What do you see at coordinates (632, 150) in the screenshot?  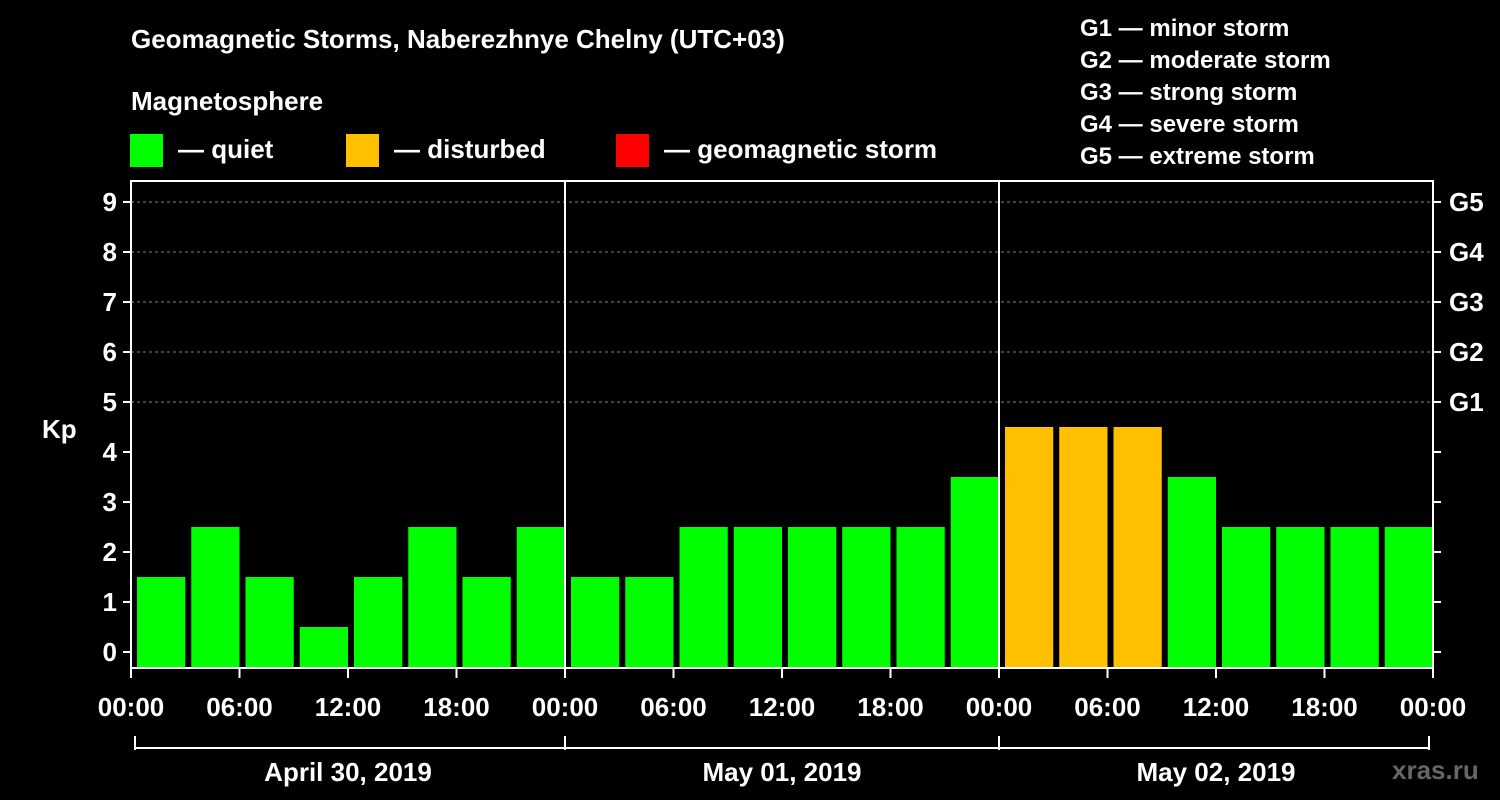 I see `legend-swatch-storm` at bounding box center [632, 150].